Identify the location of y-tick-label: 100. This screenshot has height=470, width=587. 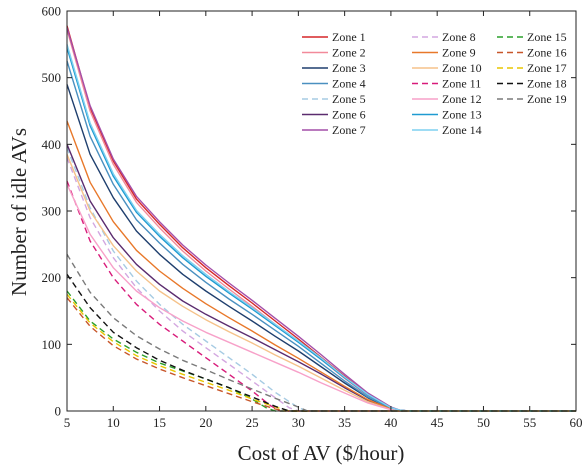
(52, 344).